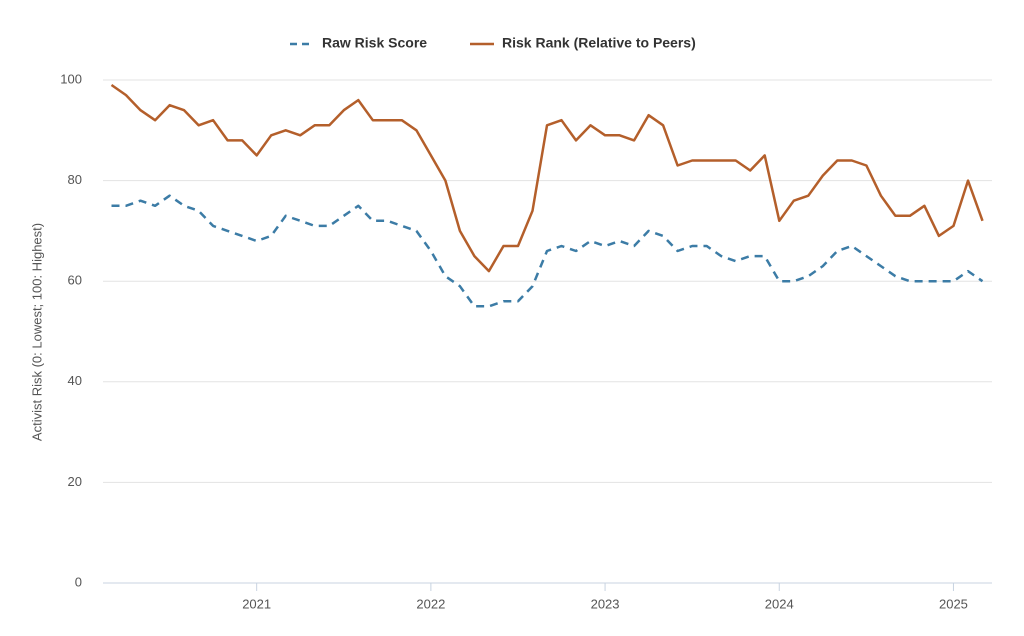  Describe the element at coordinates (75, 380) in the screenshot. I see `y-tick-label: 40` at that location.